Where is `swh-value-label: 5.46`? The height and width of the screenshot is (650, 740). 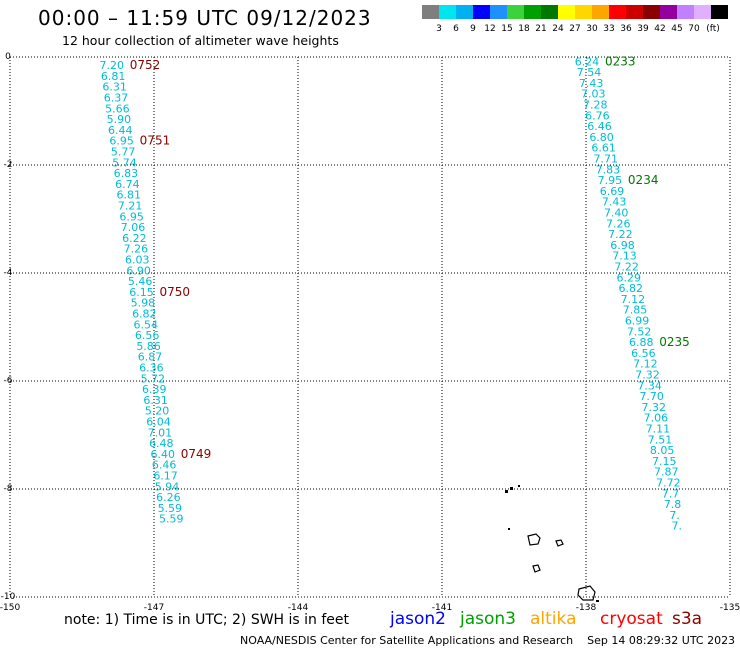
swh-value-label: 5.46 is located at coordinates (140, 281).